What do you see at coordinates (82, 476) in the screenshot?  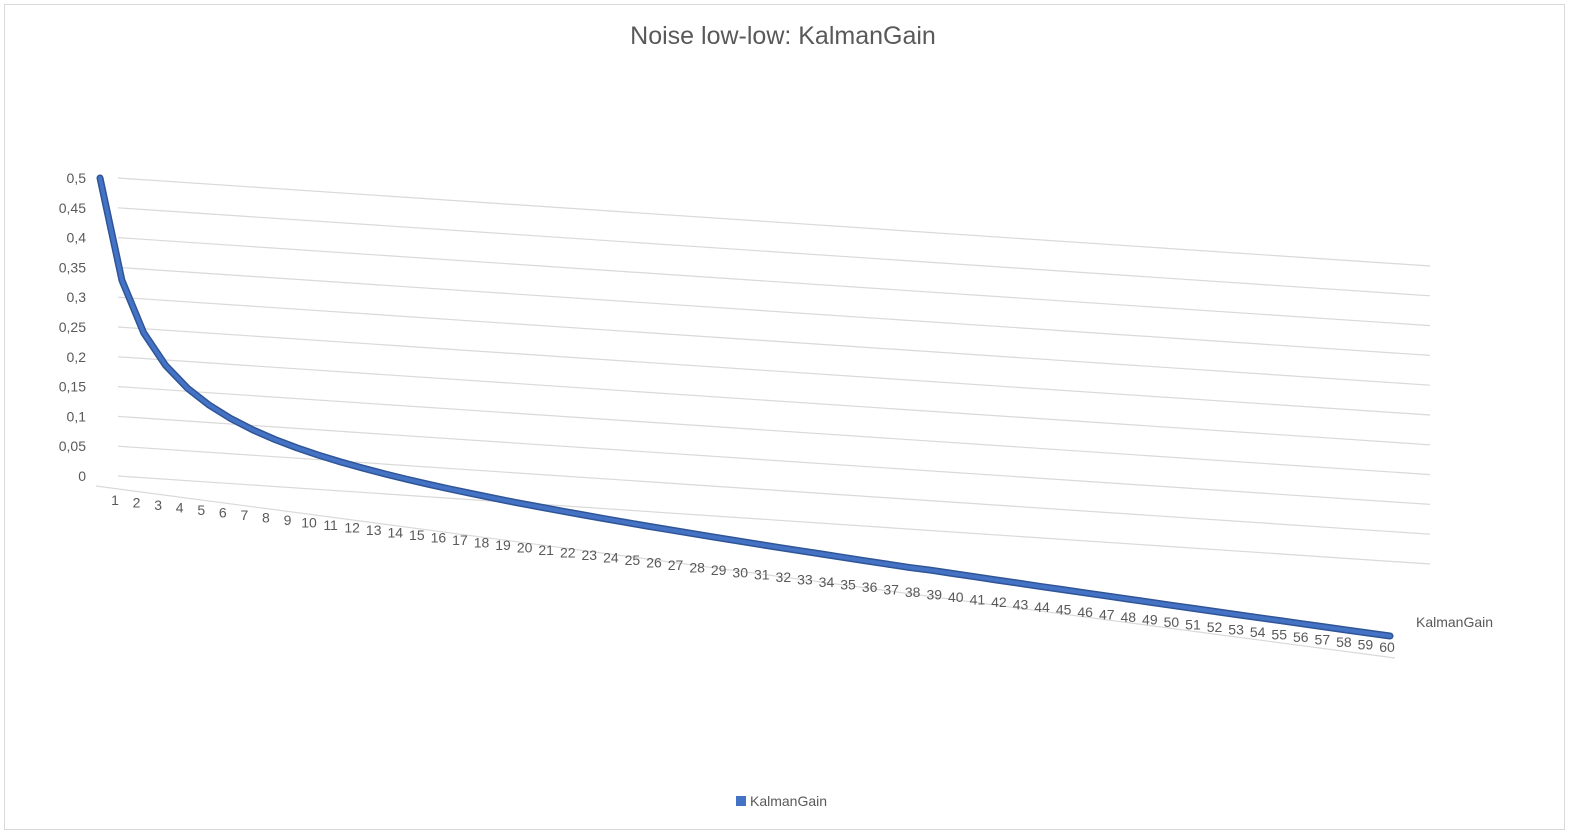 I see `y-tick-label: 0` at bounding box center [82, 476].